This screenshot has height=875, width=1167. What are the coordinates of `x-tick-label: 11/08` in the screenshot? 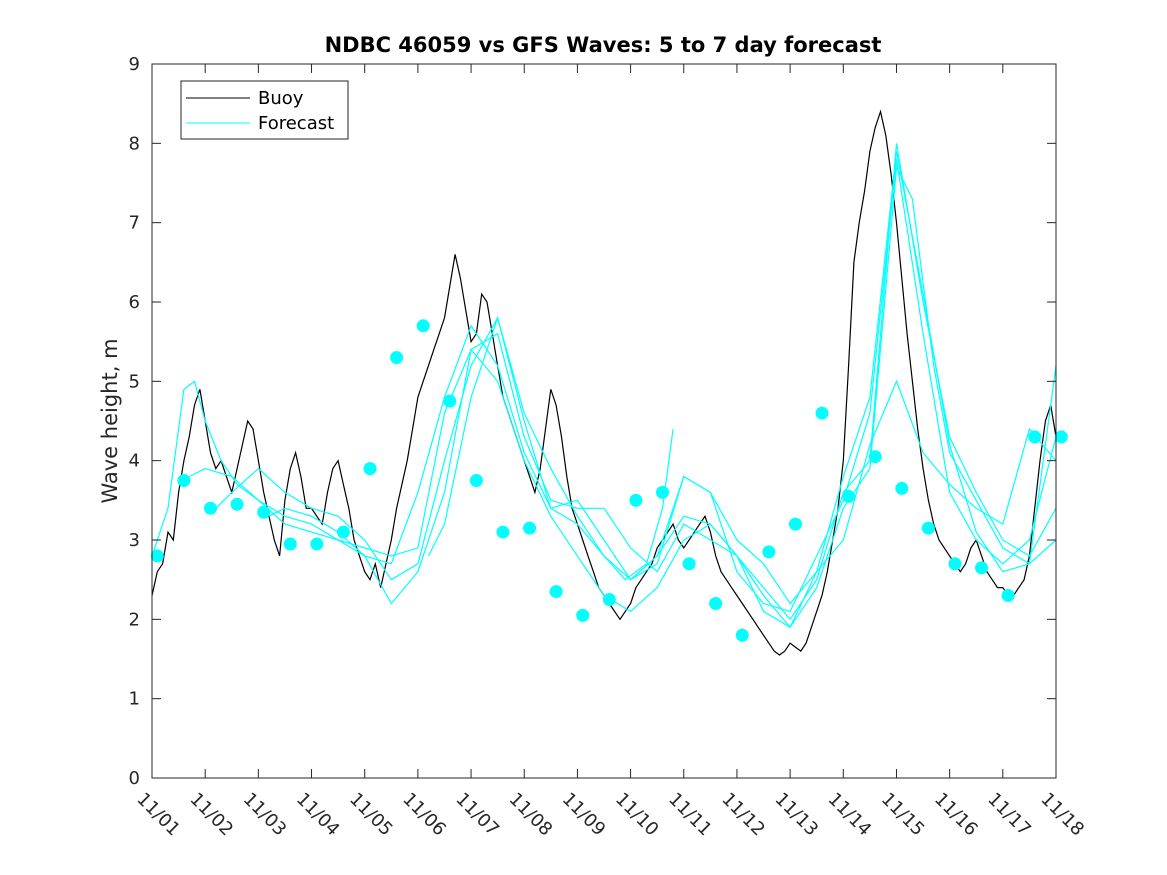 It's located at (531, 815).